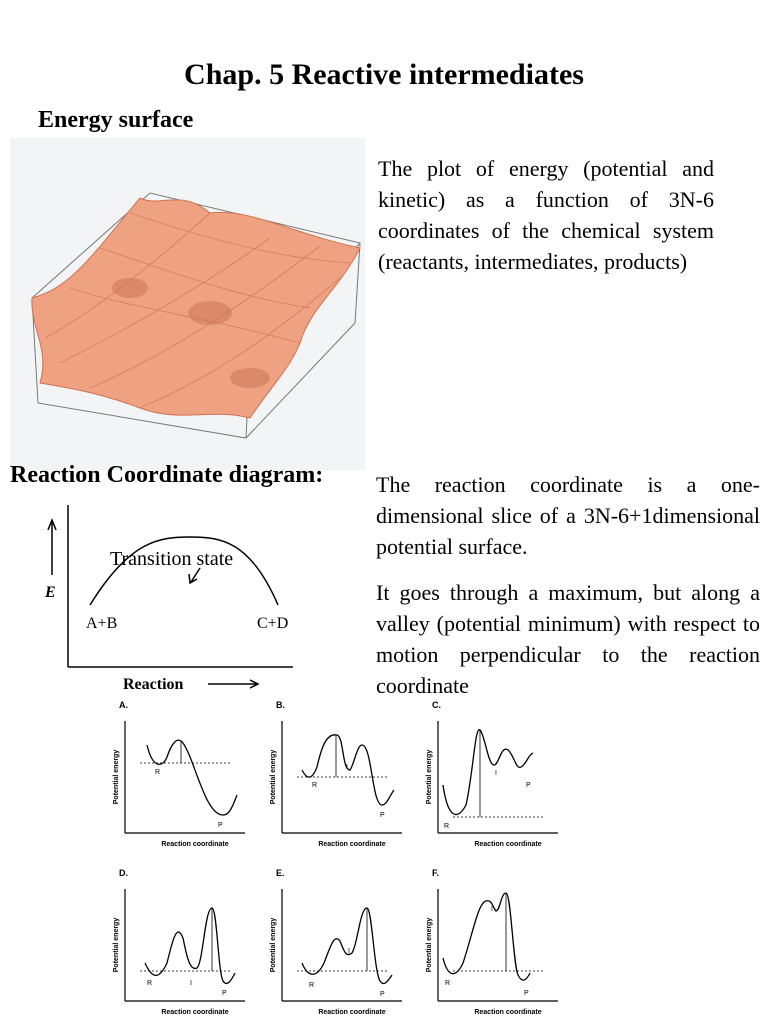  I want to click on label: Transition state, so click(171, 559).